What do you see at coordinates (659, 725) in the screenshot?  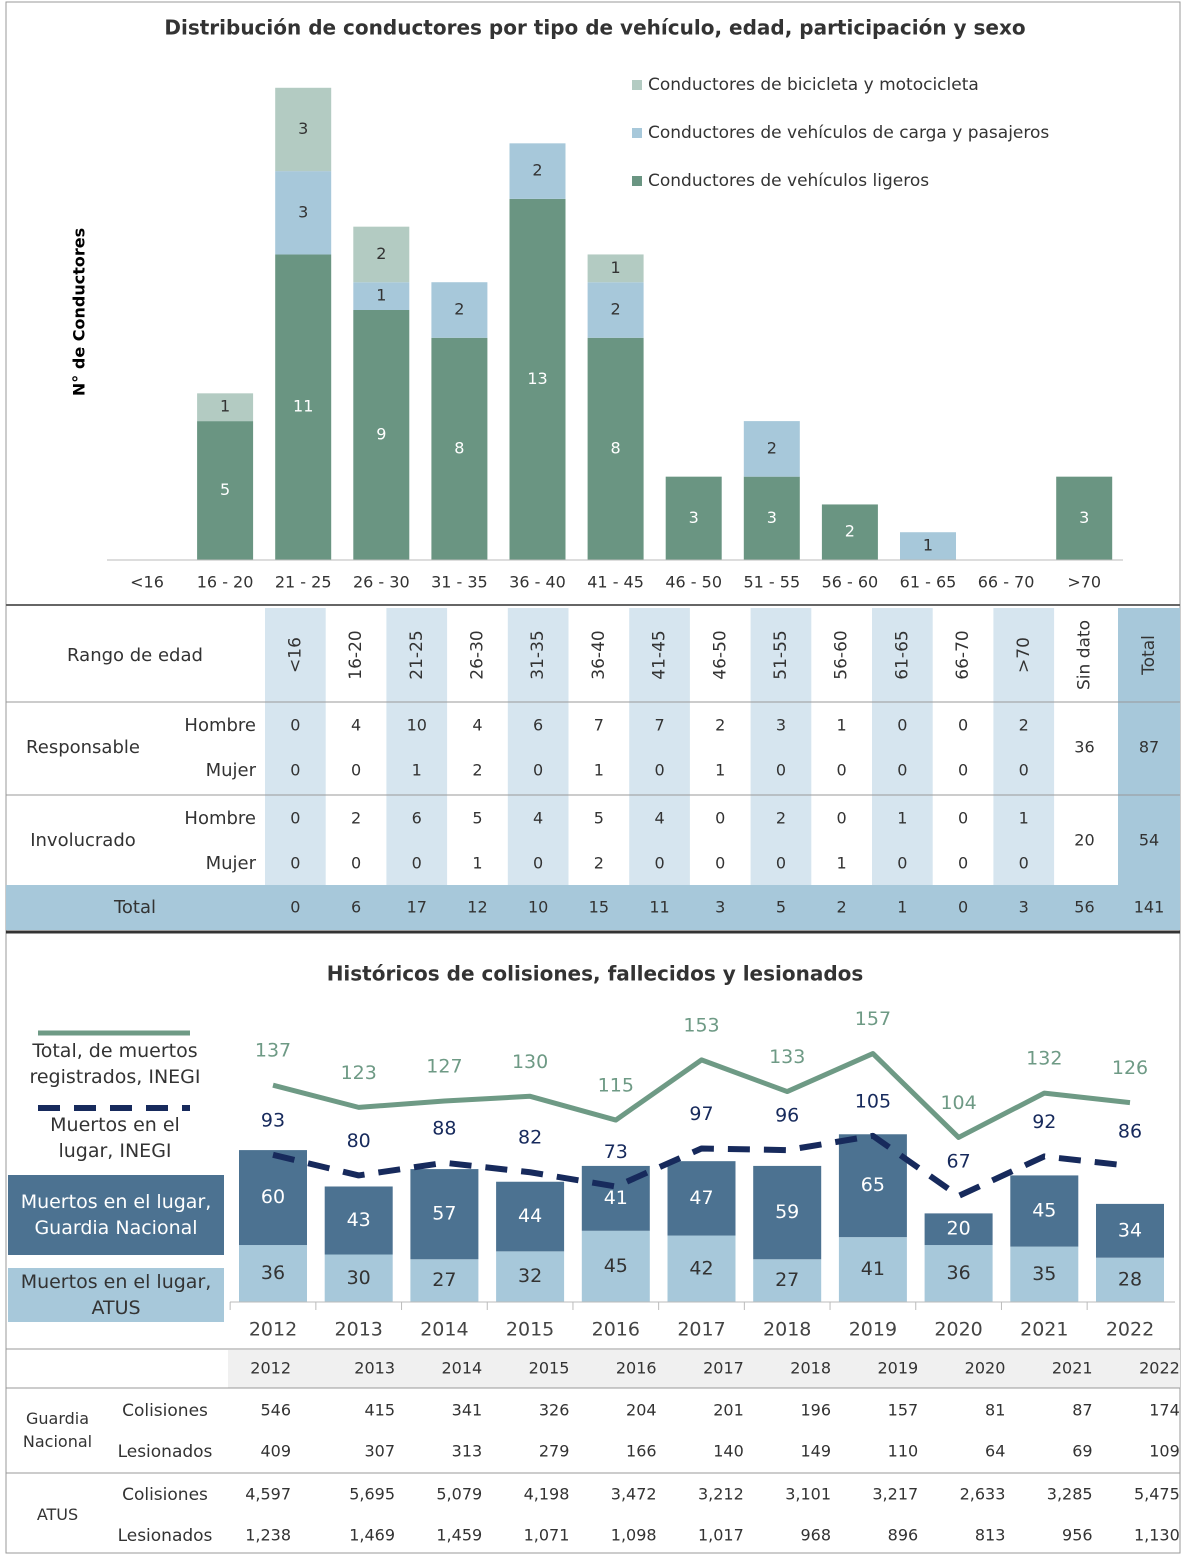 I see `cell: 7` at bounding box center [659, 725].